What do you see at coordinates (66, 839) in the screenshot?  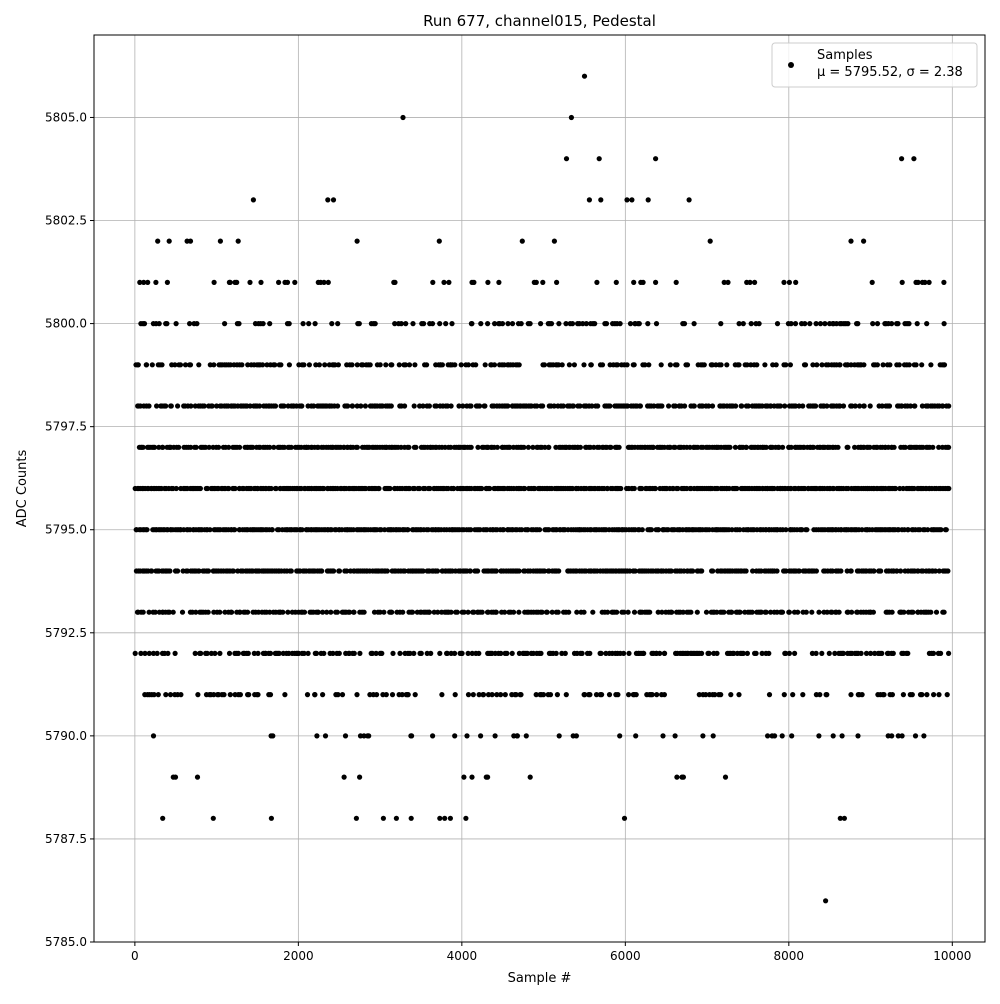 I see `y-tick-label: 5787.5` at bounding box center [66, 839].